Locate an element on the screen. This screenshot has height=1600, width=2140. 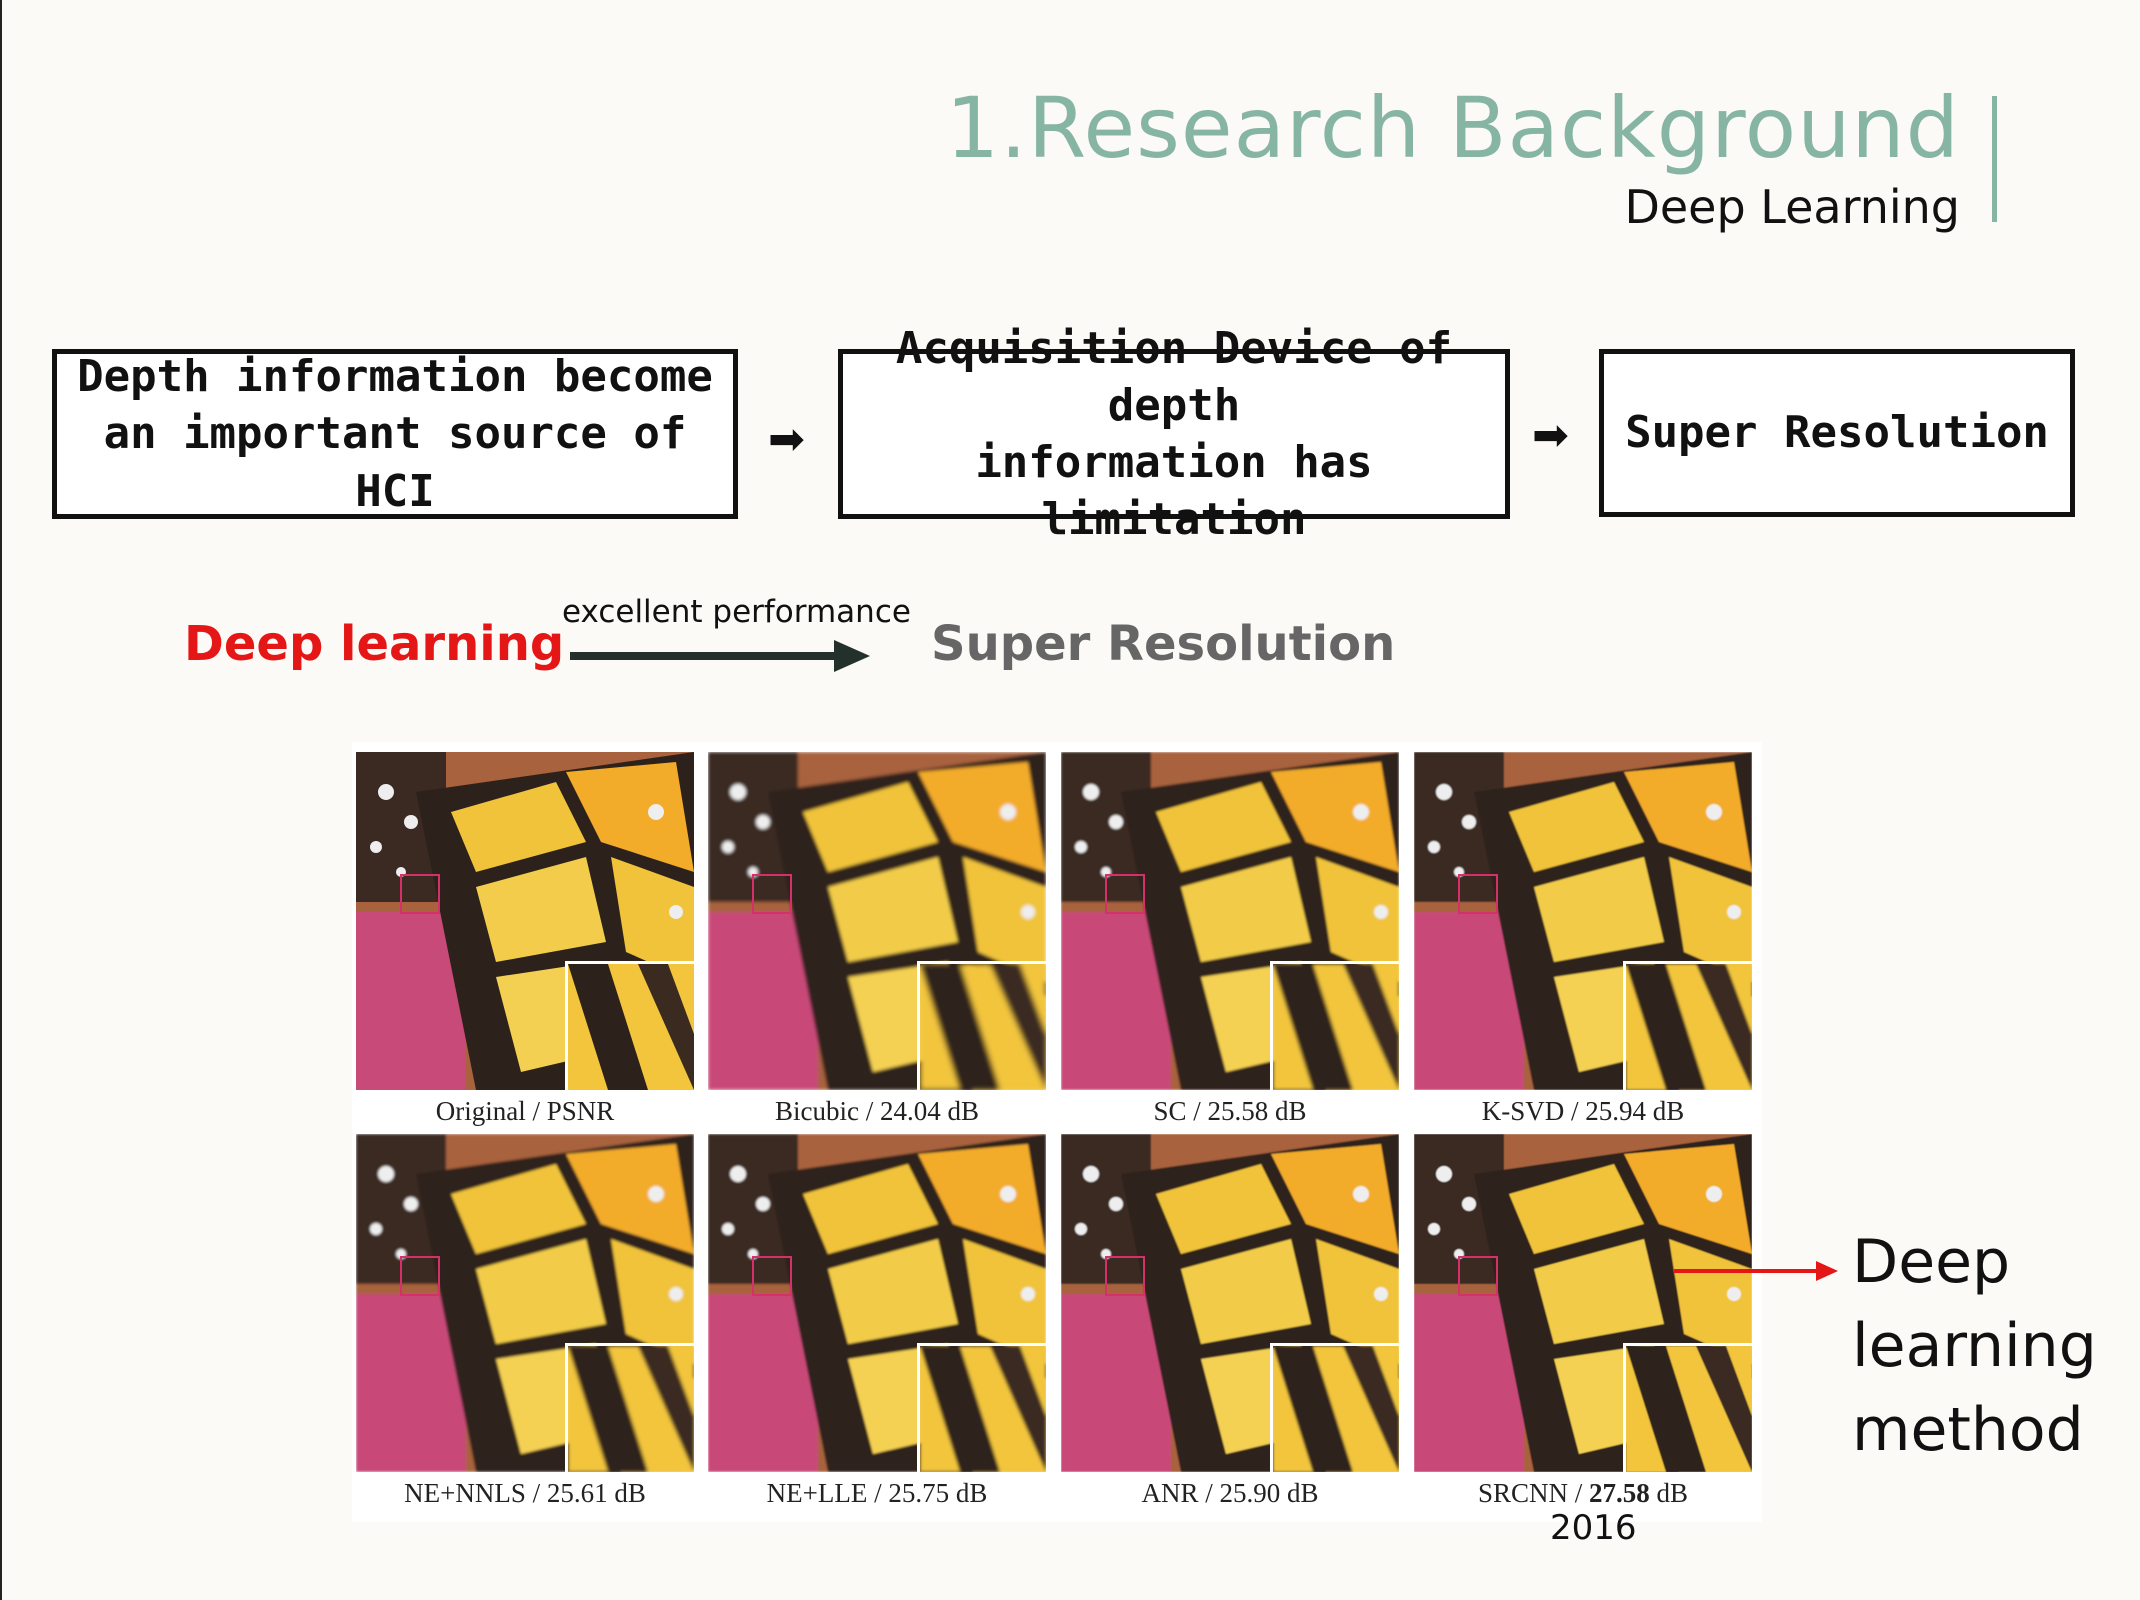
comparison-caption: ANR / 25.90 dB is located at coordinates (1230, 1493).